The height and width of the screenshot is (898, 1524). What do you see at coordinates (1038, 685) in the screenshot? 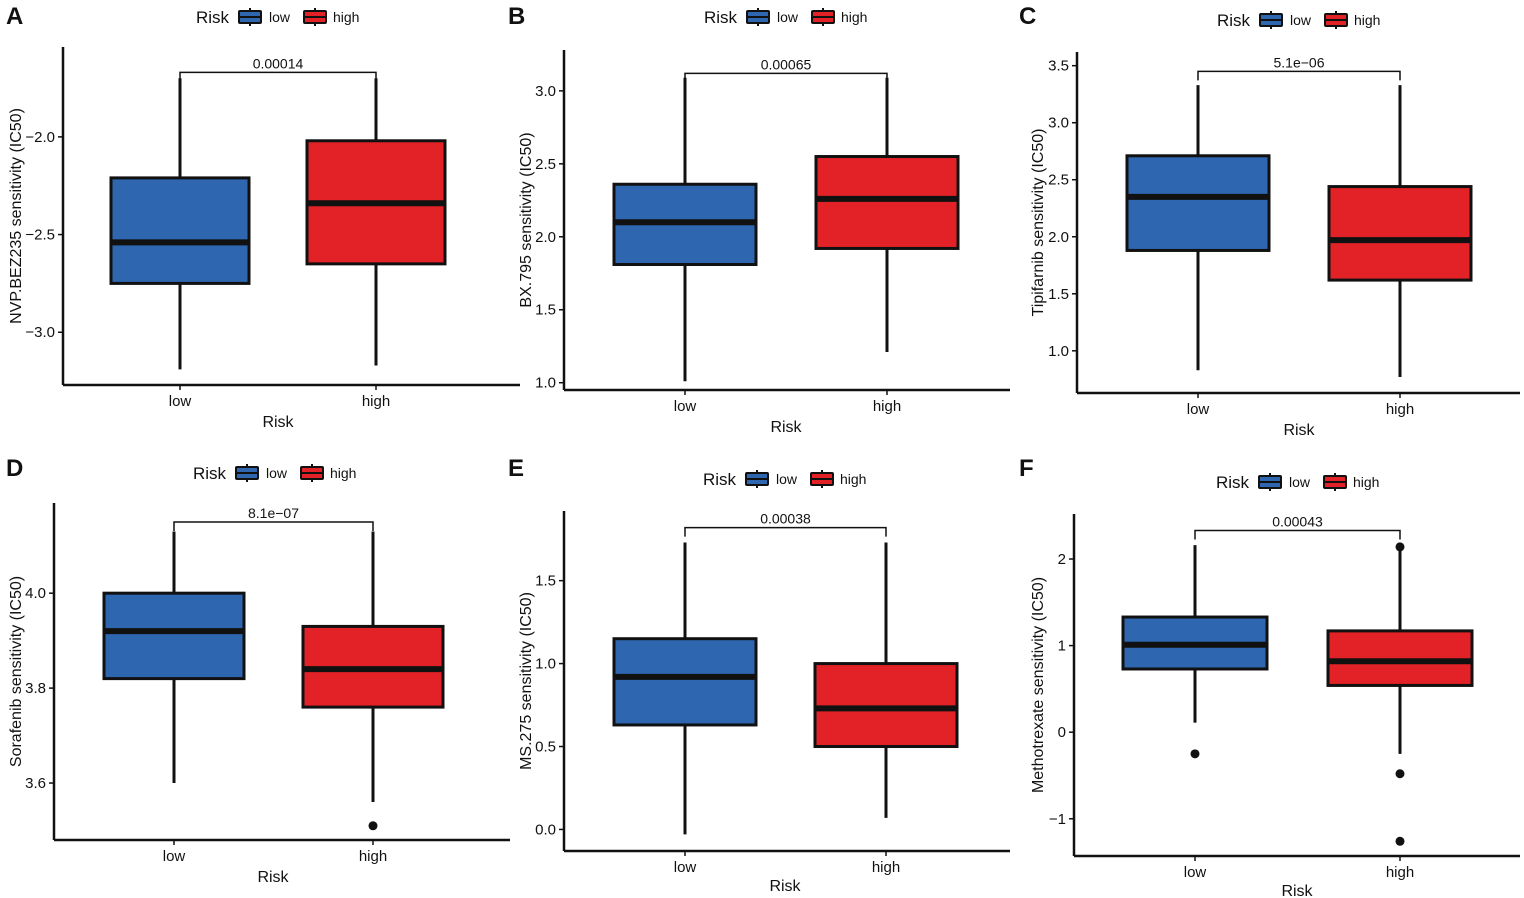
I see `y-axis-title: Methotrexate sensitivity (IC50)` at bounding box center [1038, 685].